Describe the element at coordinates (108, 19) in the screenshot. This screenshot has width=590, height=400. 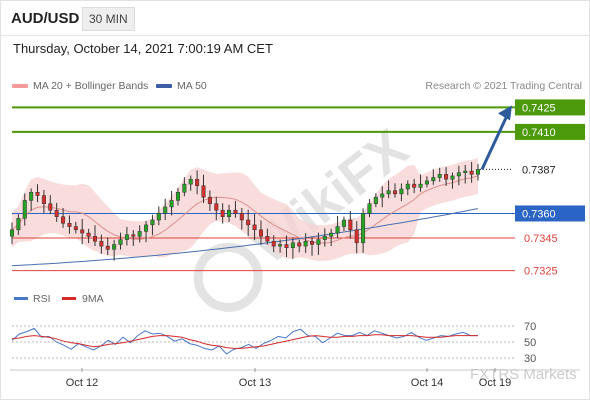
I see `timeframe-button: 30 MIN` at that location.